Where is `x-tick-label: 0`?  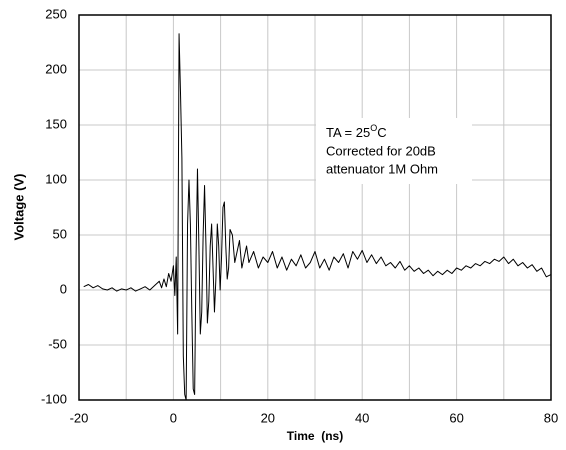
x-tick-label: 0 is located at coordinates (173, 417).